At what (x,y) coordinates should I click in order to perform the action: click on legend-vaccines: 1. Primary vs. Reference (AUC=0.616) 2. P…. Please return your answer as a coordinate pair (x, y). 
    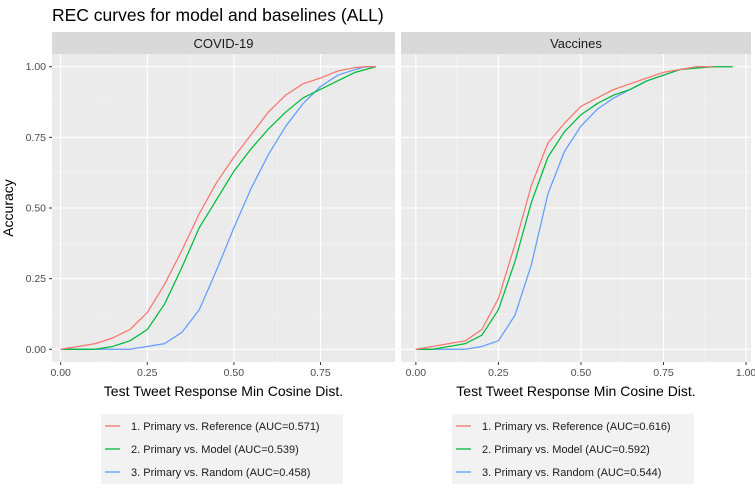
    Looking at the image, I should click on (573, 449).